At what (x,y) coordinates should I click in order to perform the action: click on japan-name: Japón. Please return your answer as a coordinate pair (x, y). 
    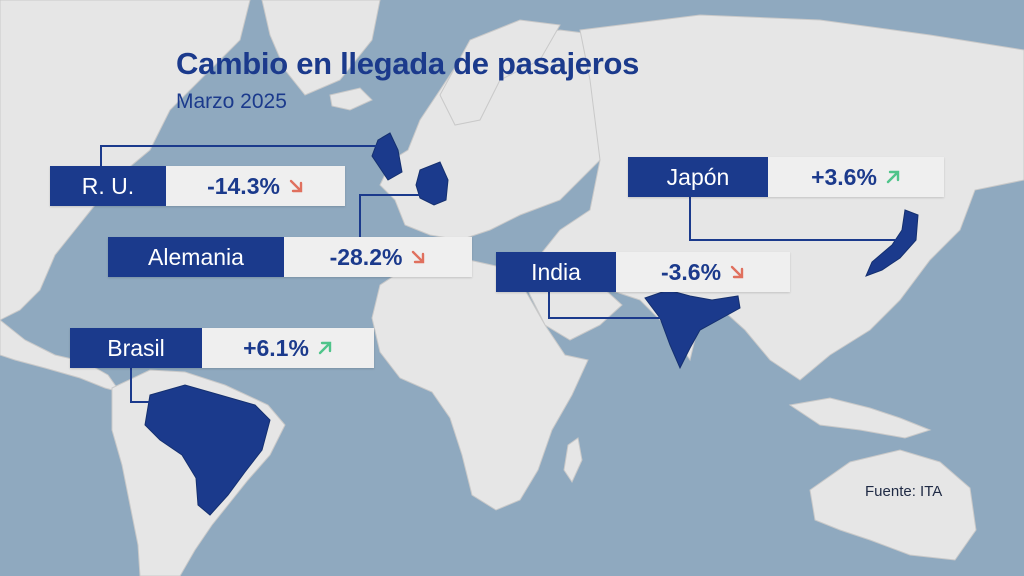
    Looking at the image, I should click on (698, 177).